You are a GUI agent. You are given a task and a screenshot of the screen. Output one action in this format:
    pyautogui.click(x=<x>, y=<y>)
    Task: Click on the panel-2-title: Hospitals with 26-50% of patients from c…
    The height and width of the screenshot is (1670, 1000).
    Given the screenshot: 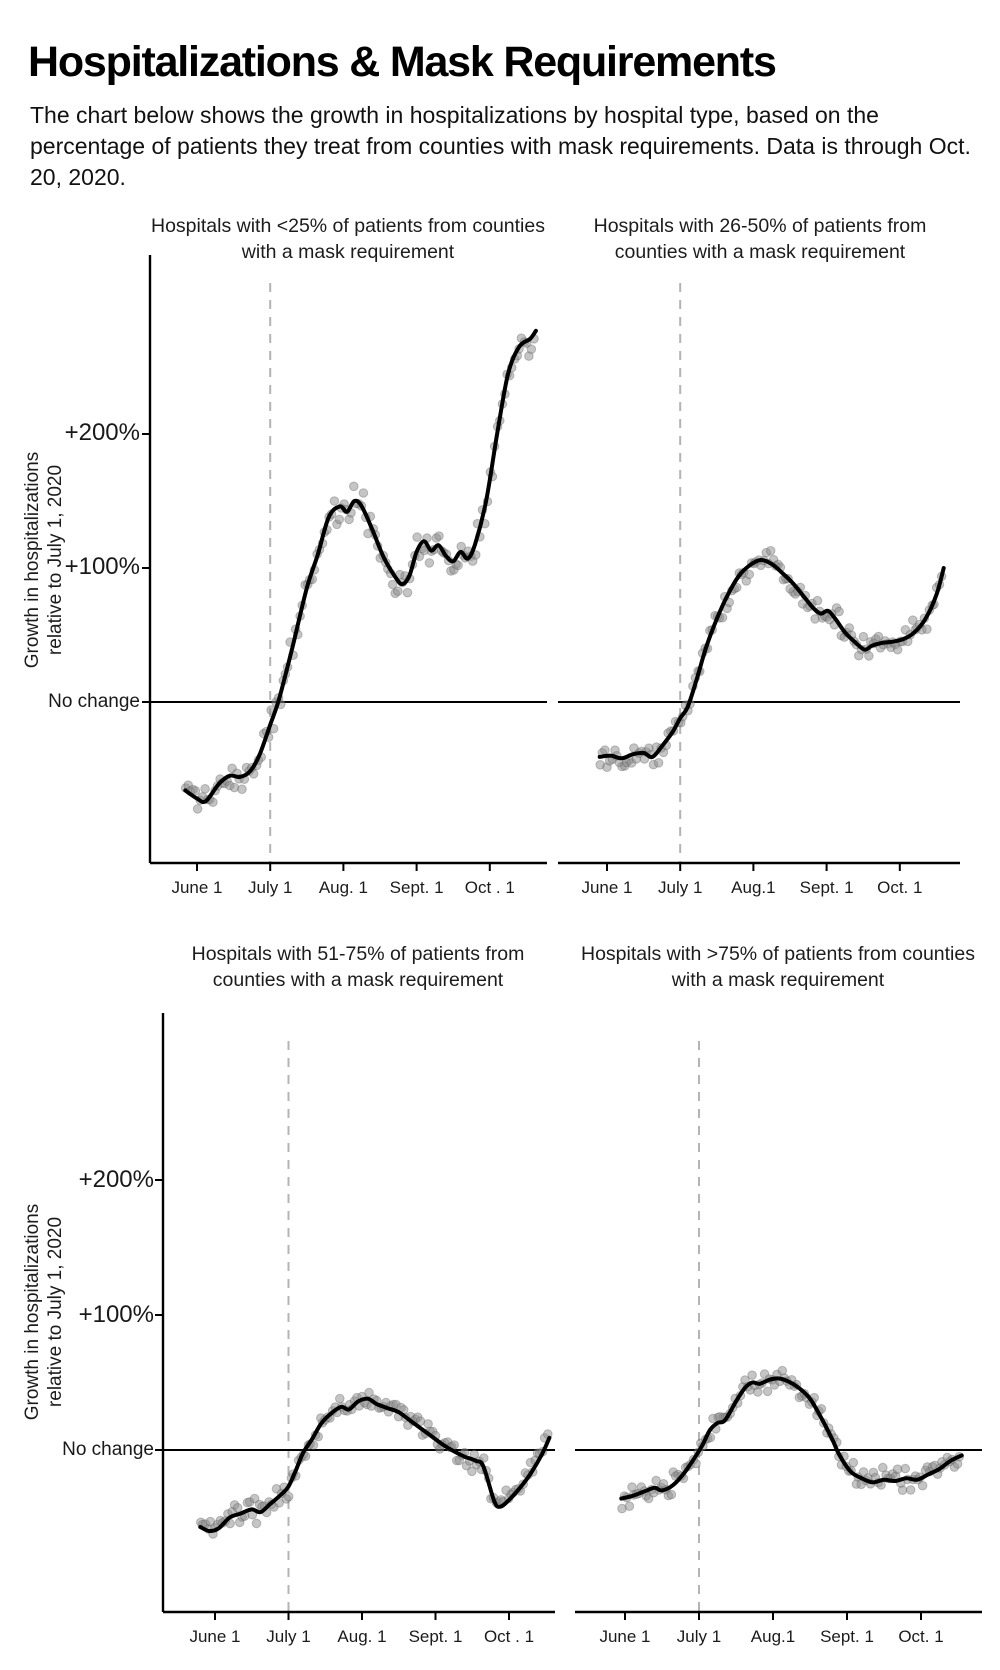 What is the action you would take?
    pyautogui.click(x=760, y=239)
    